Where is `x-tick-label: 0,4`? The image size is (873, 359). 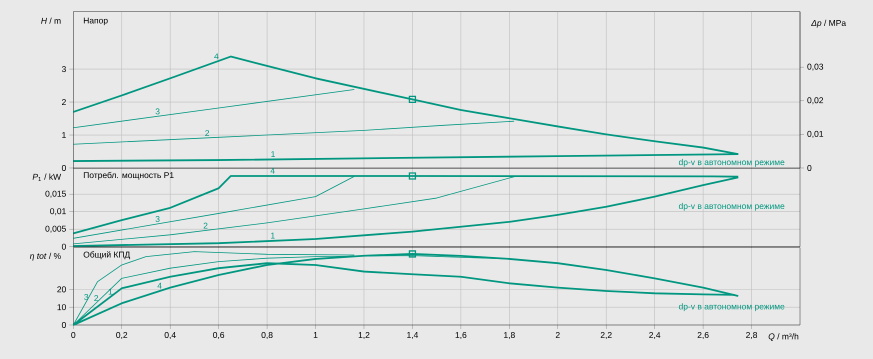 x-tick-label: 0,4 is located at coordinates (170, 336).